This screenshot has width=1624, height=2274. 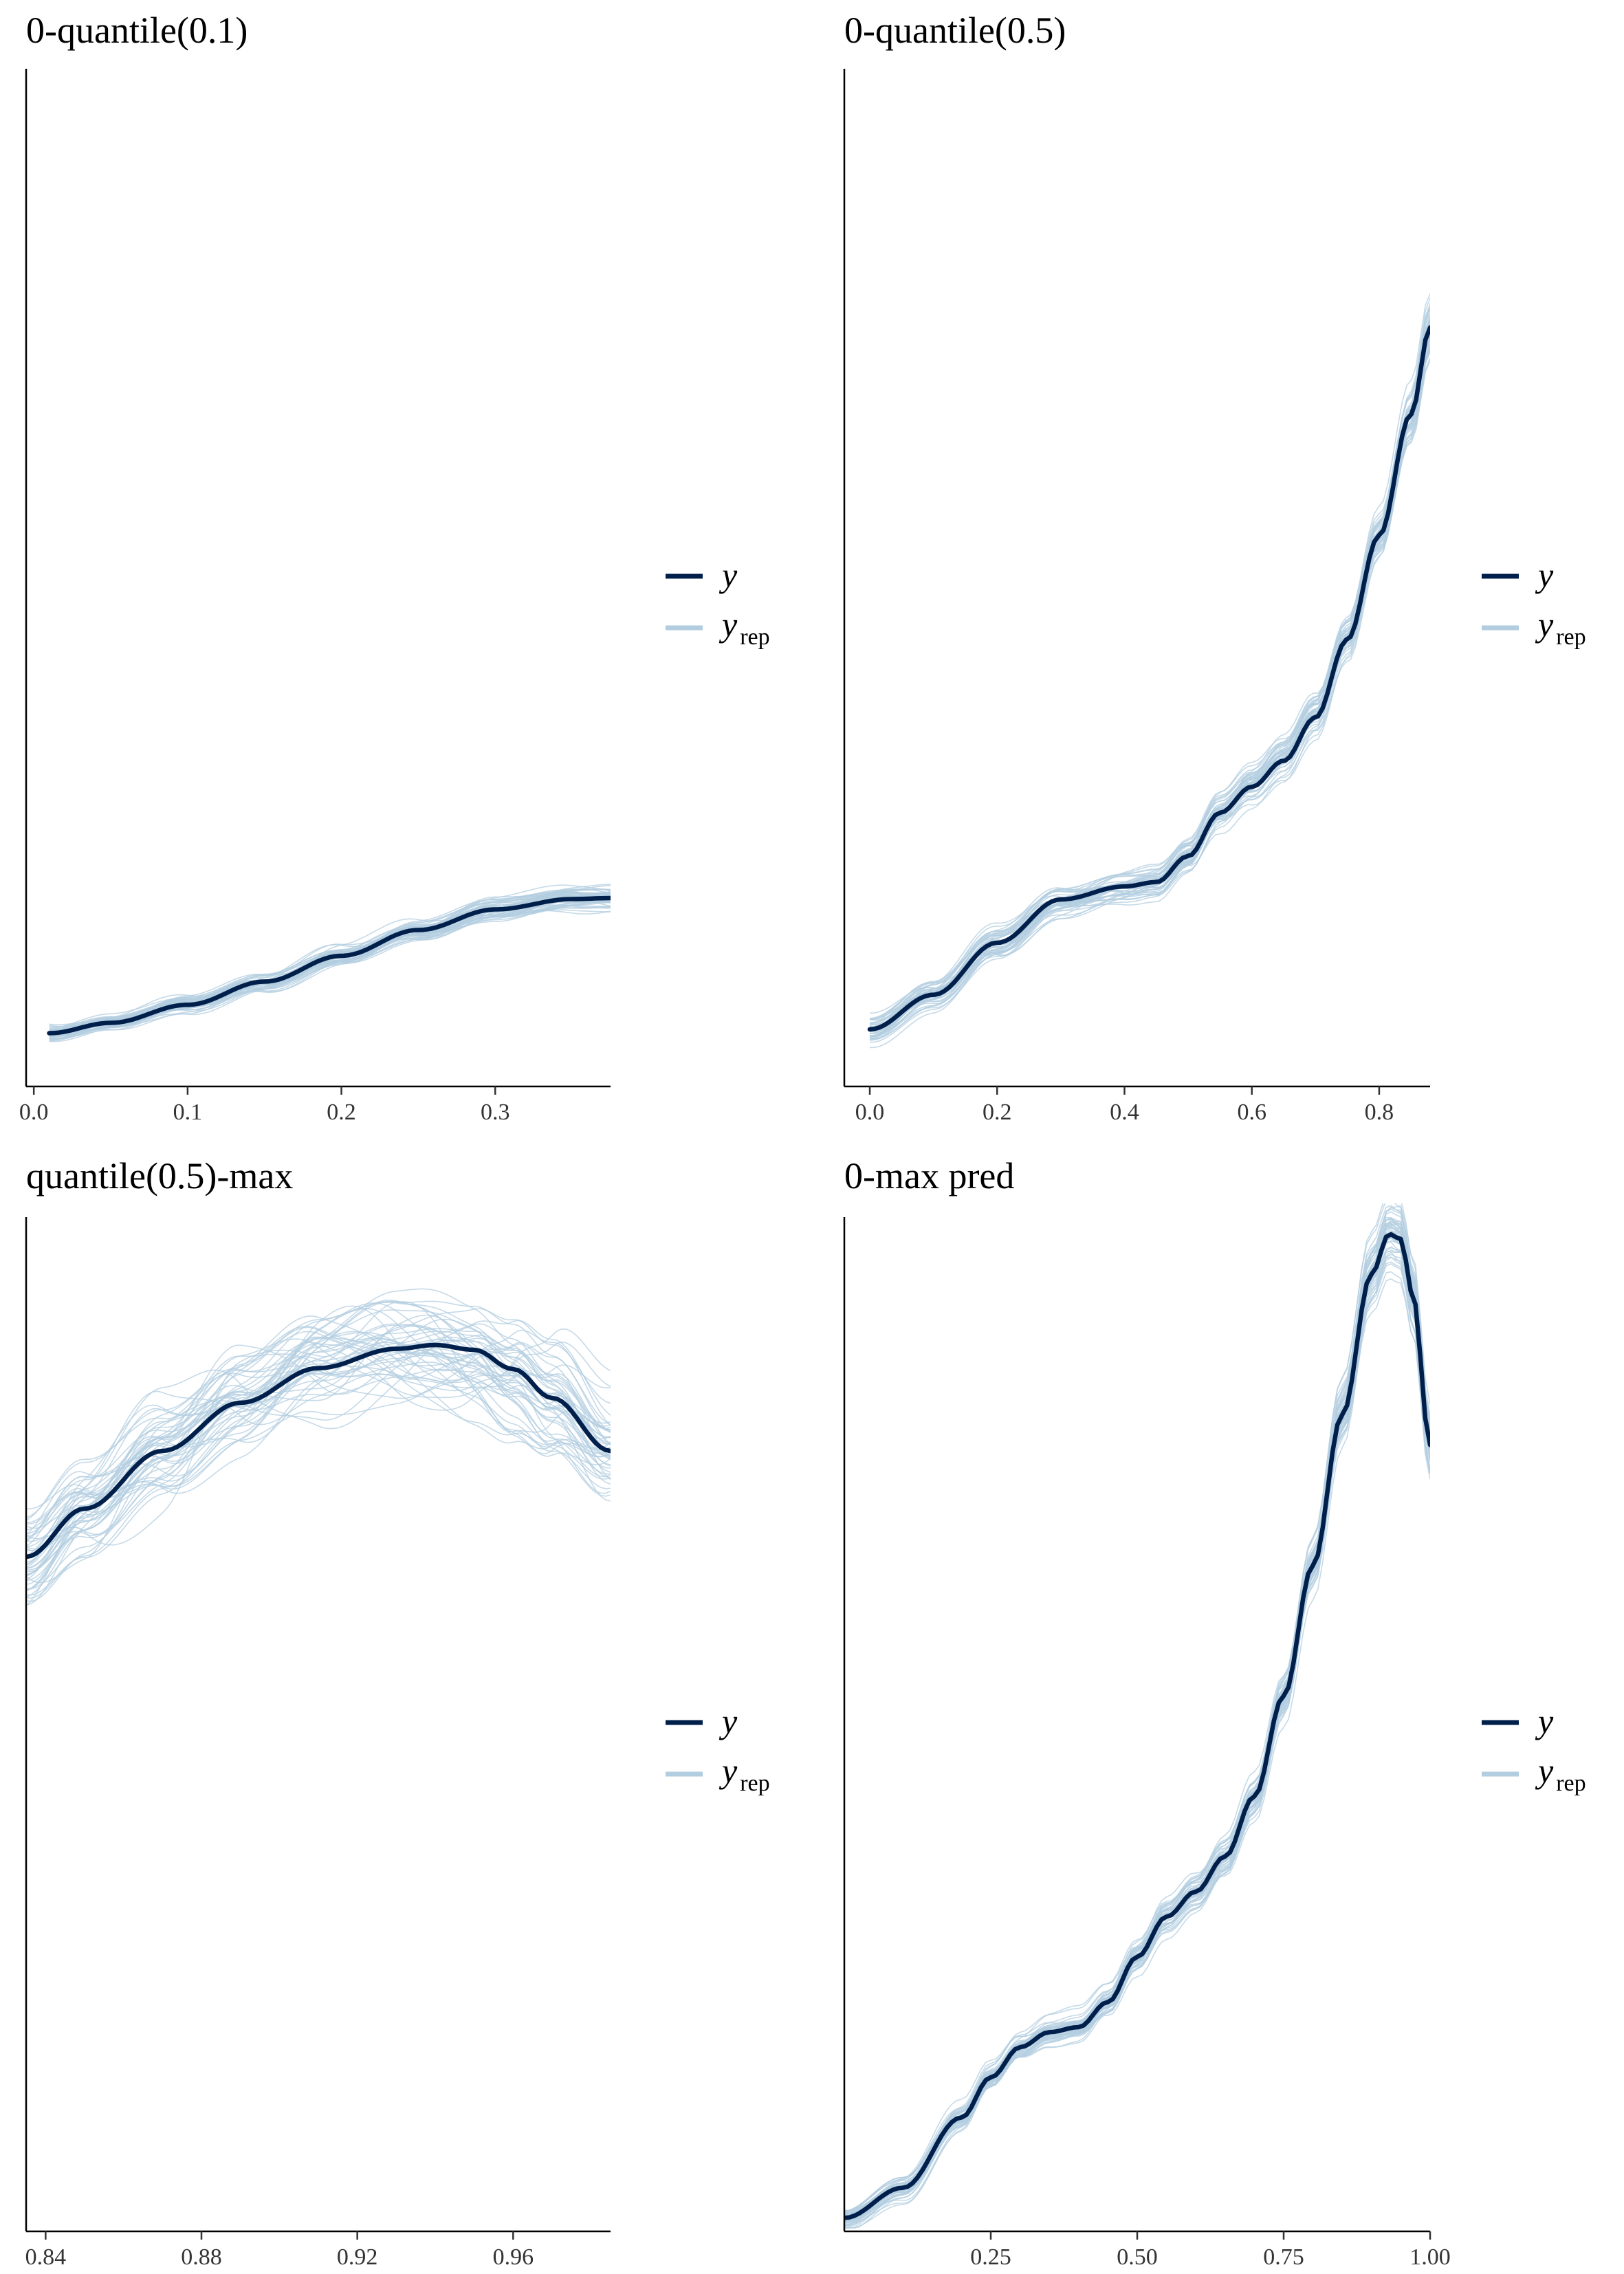 What do you see at coordinates (137, 30) in the screenshot?
I see `panel-title: 0-quantile(0.1)` at bounding box center [137, 30].